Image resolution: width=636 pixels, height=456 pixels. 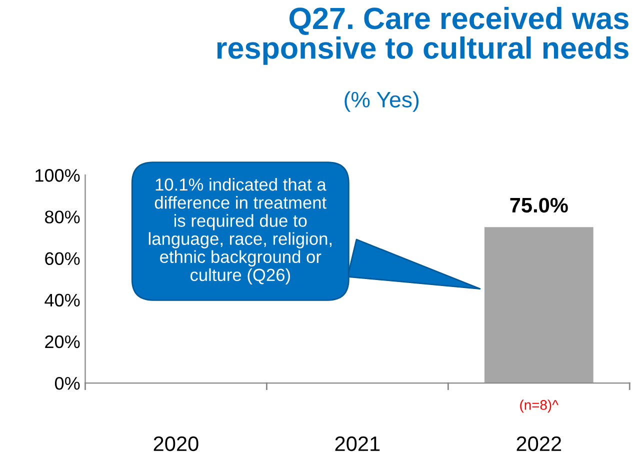 What do you see at coordinates (240, 231) in the screenshot?
I see `annotation: 10.1% indicated that a difference in treatment is required due to language, race, religion, ethnic background or culture (Q26)` at bounding box center [240, 231].